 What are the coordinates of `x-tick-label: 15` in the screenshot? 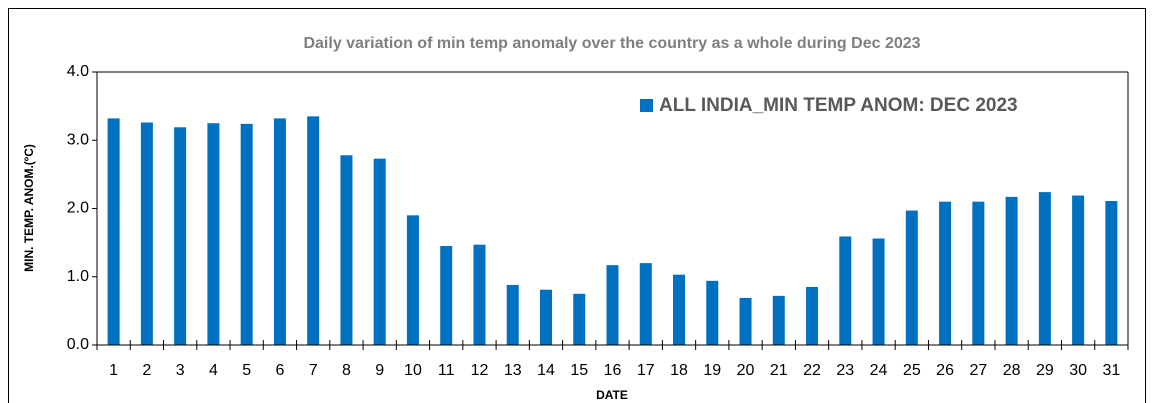 It's located at (579, 370).